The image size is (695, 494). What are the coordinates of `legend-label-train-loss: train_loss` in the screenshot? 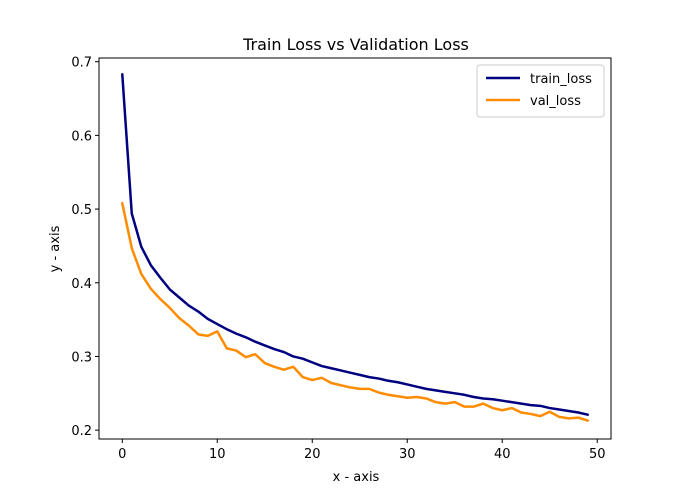 It's located at (561, 79).